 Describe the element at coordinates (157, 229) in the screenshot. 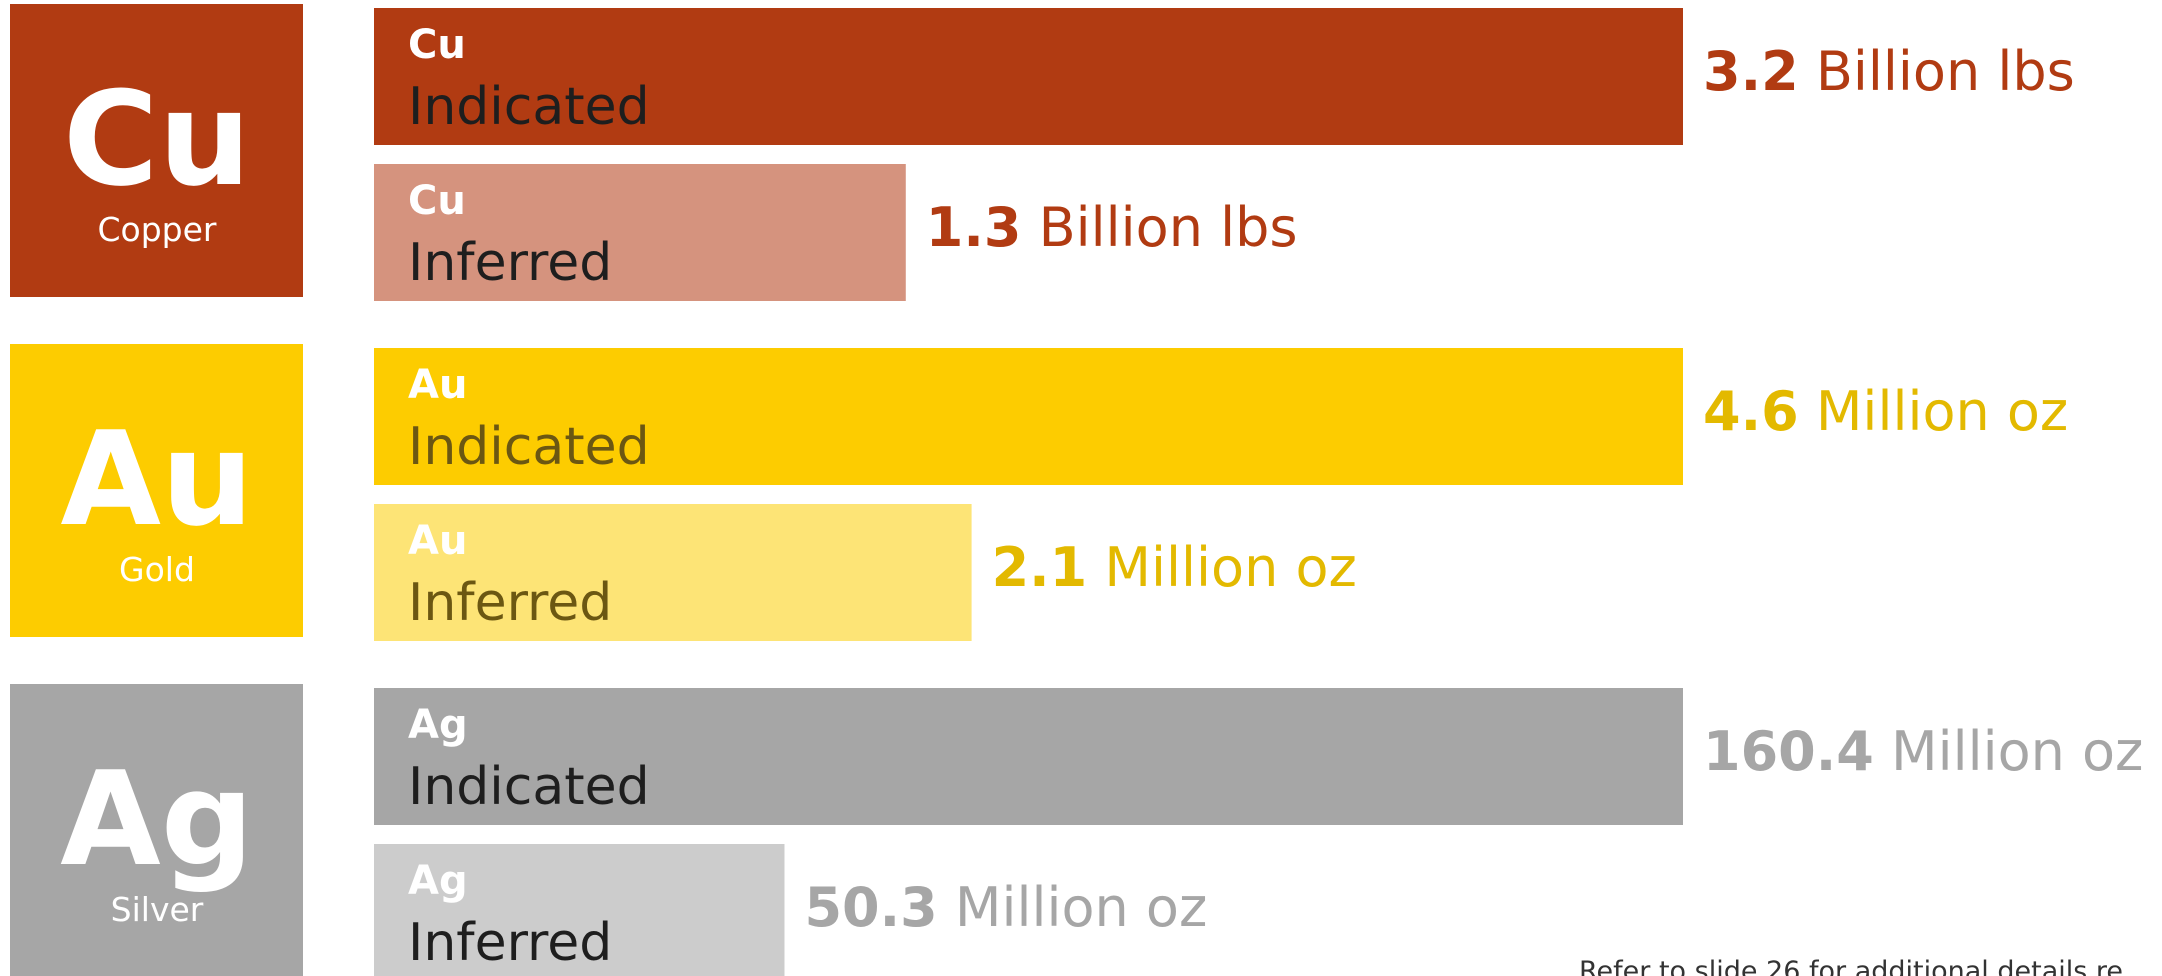

I see `element-name: Copper` at that location.